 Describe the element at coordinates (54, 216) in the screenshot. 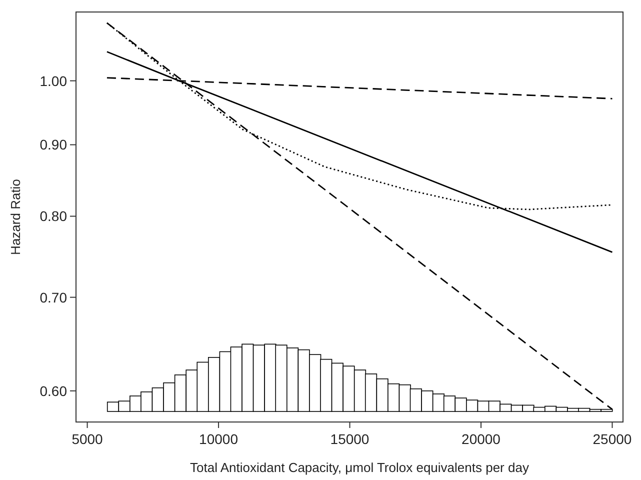

I see `y-tick-label: 0.80` at that location.